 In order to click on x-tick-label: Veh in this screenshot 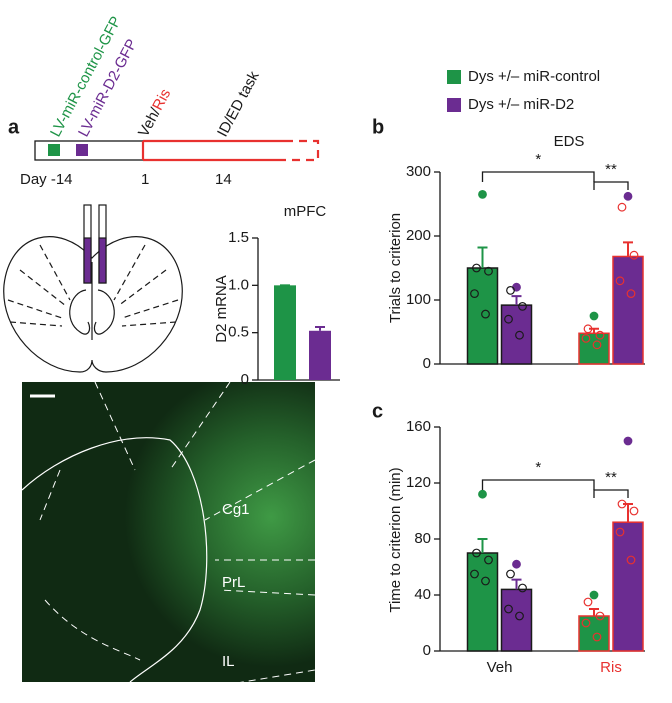, I will do `click(500, 667)`.